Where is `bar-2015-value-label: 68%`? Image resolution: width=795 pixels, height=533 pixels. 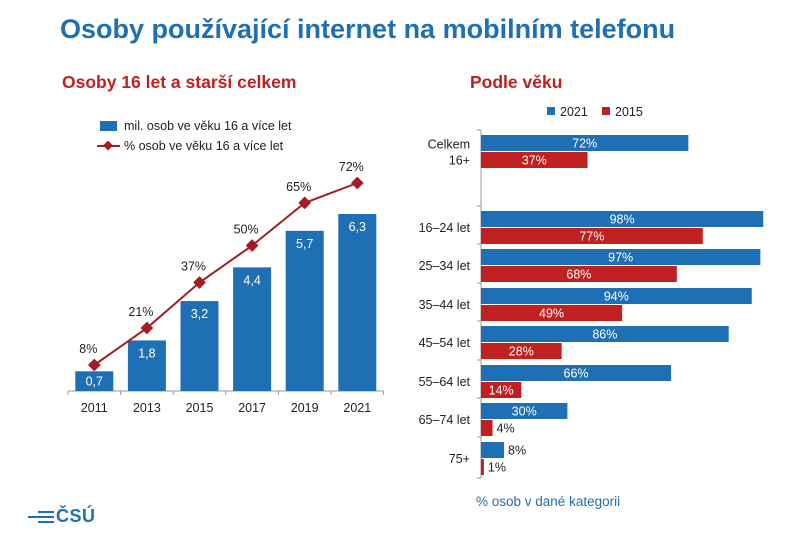
bar-2015-value-label: 68% is located at coordinates (578, 275).